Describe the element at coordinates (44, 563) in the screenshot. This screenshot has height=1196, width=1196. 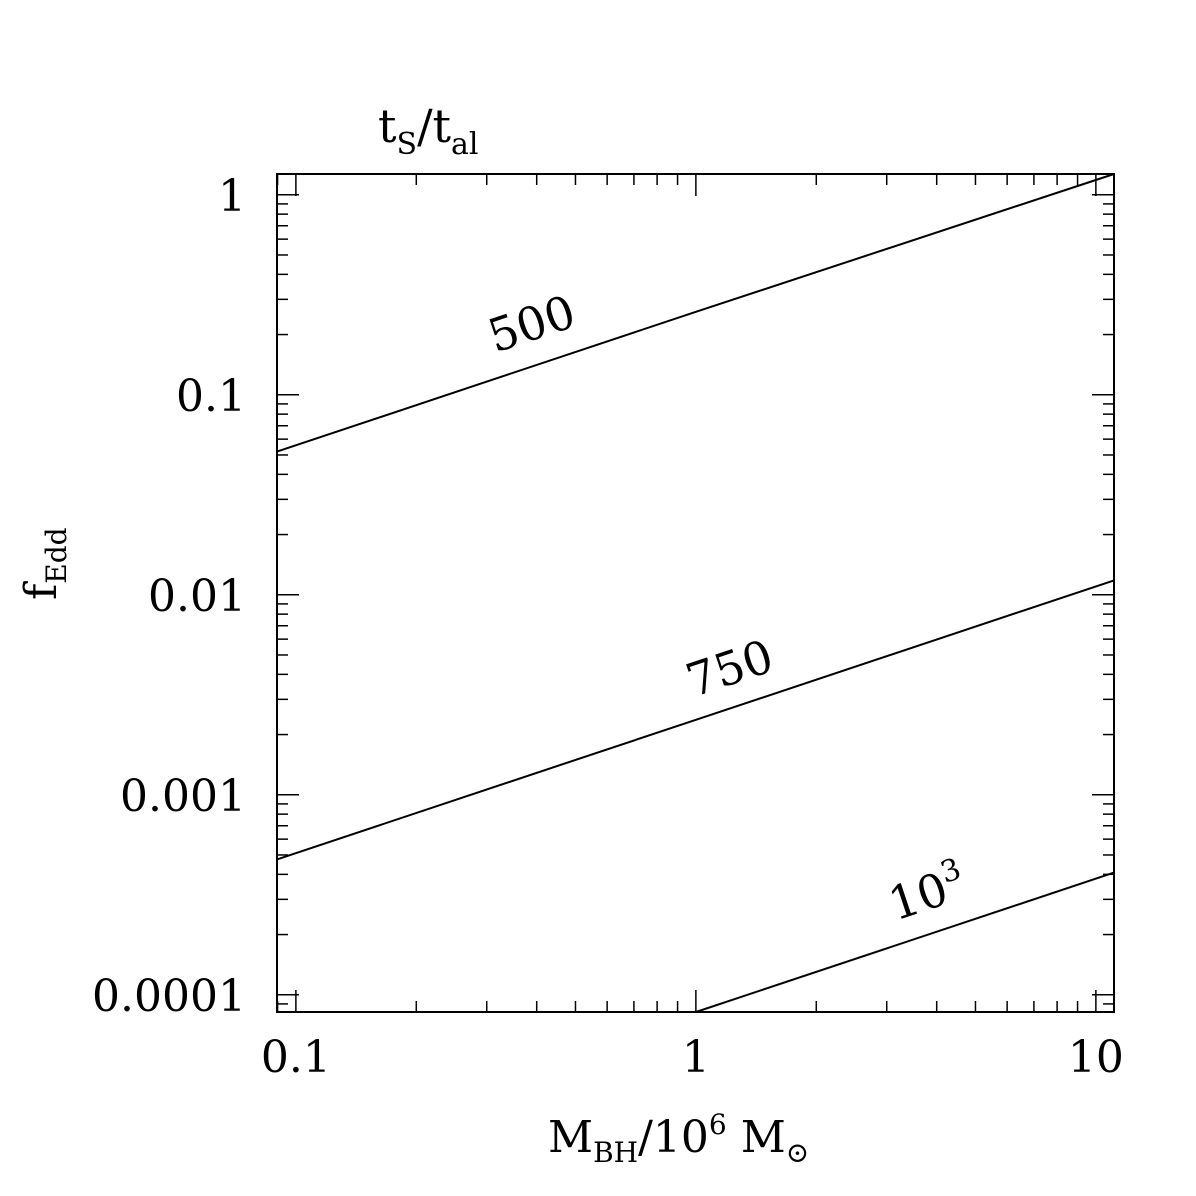
I see `y-axis-label: fEdd` at that location.